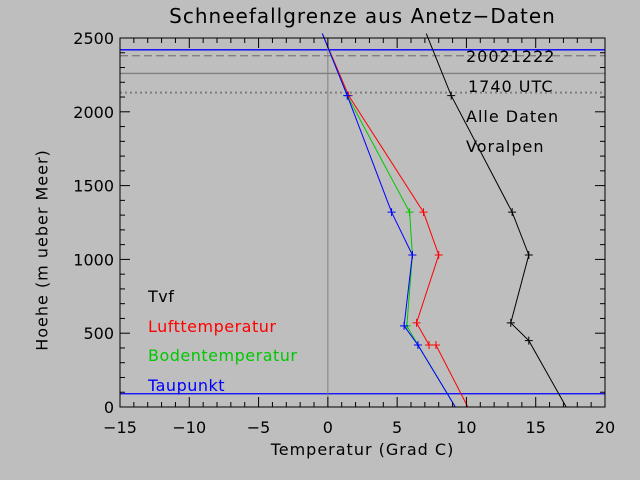 This screenshot has height=480, width=640. Describe the element at coordinates (98, 333) in the screenshot. I see `y-tick-label: 500` at that location.